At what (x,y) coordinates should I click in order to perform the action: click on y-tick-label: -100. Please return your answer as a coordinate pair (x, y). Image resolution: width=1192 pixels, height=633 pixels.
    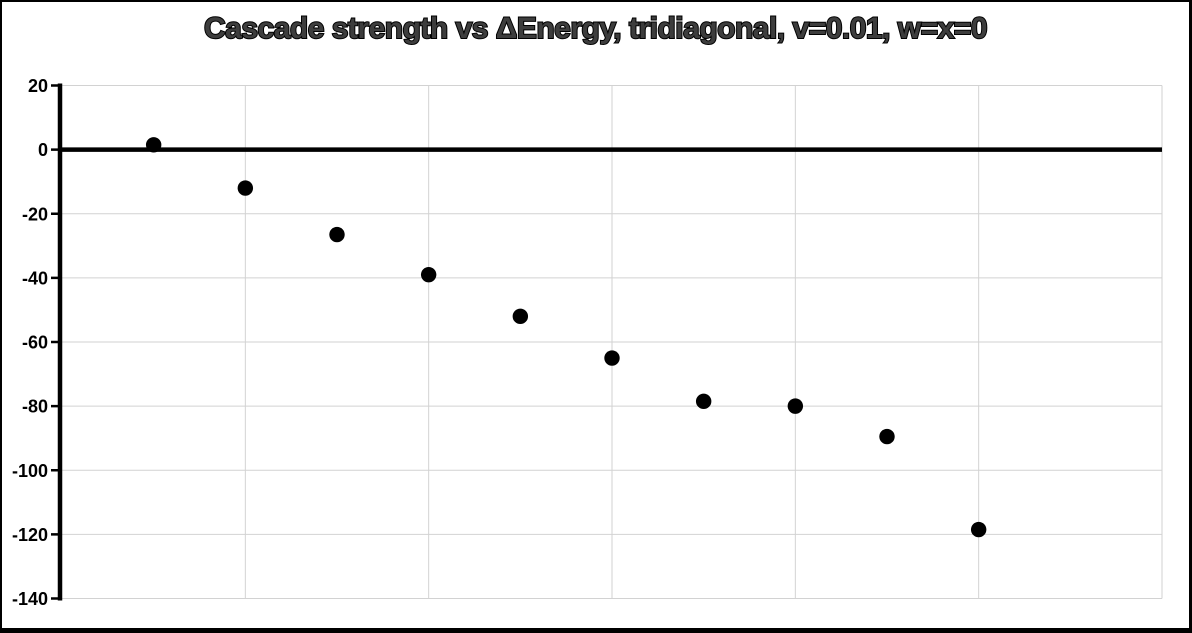
    Looking at the image, I should click on (30, 471).